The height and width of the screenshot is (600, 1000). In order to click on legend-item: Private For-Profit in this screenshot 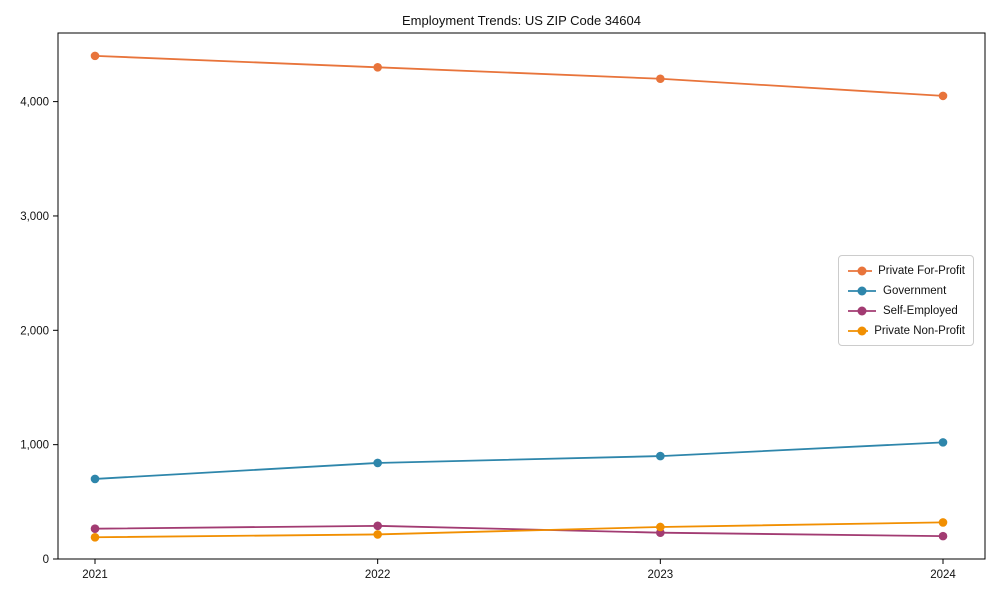, I will do `click(906, 270)`.